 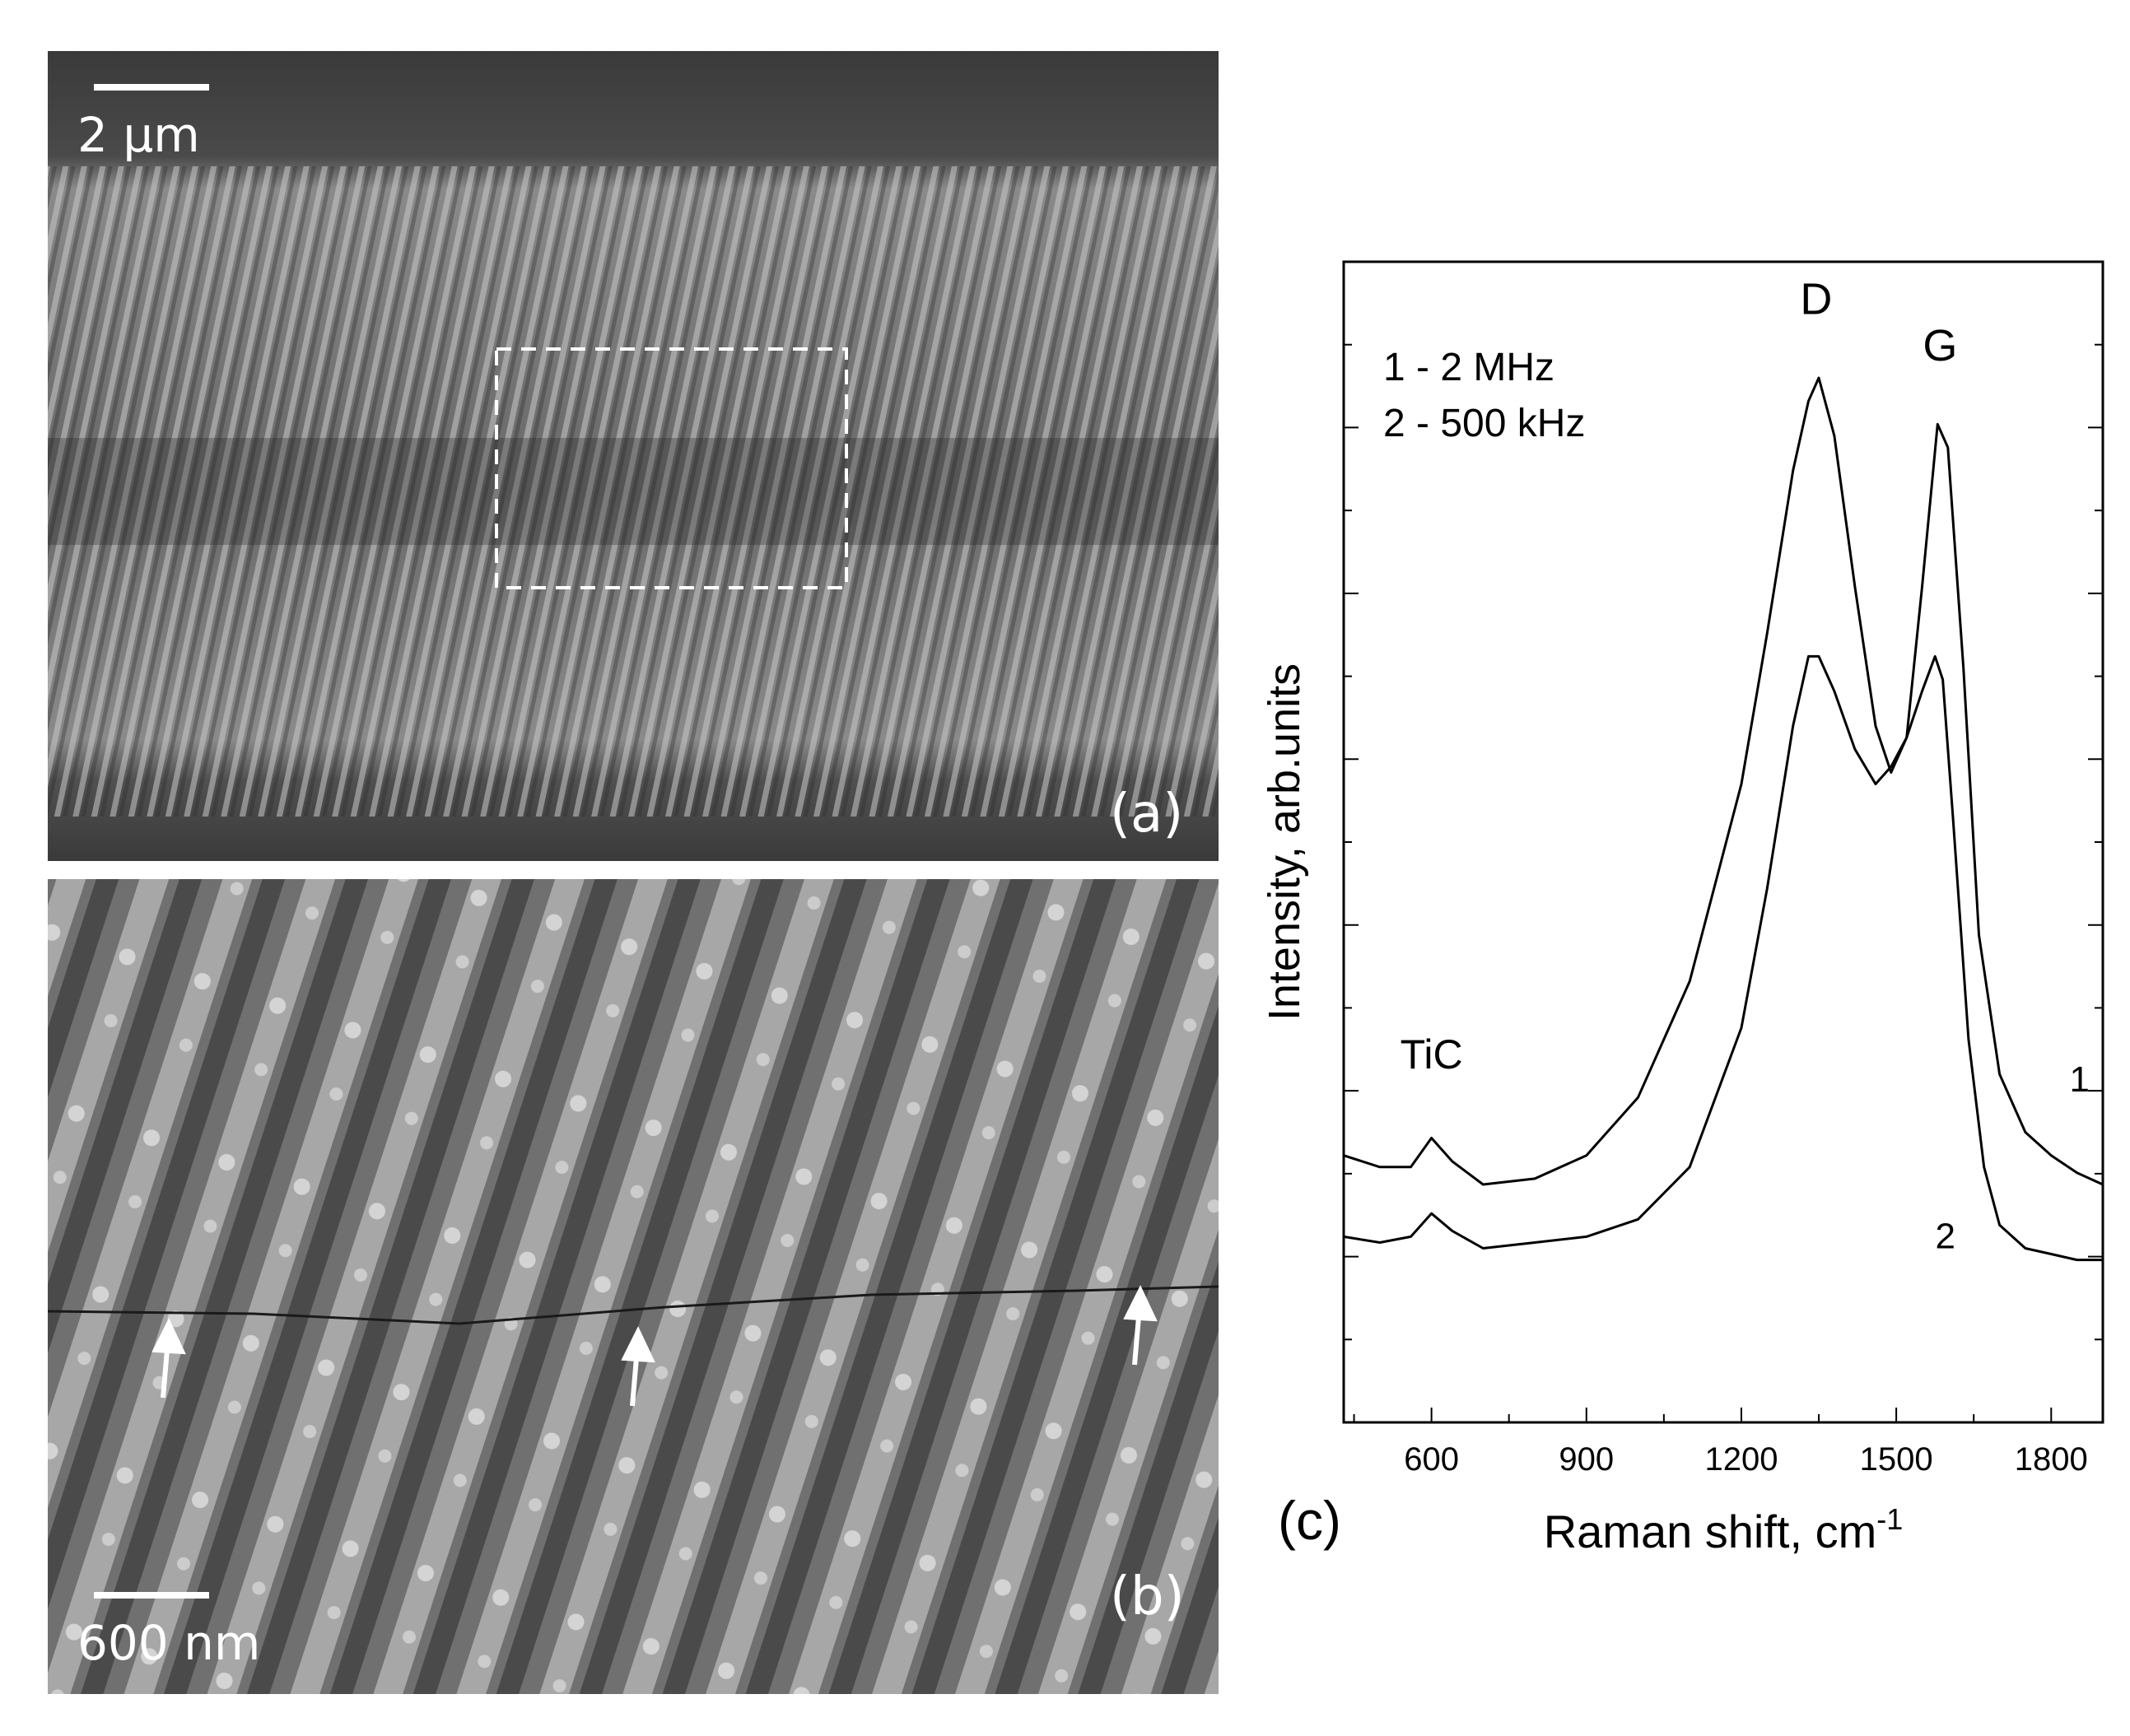 I want to click on curve-label-2: 2, so click(x=1945, y=1237).